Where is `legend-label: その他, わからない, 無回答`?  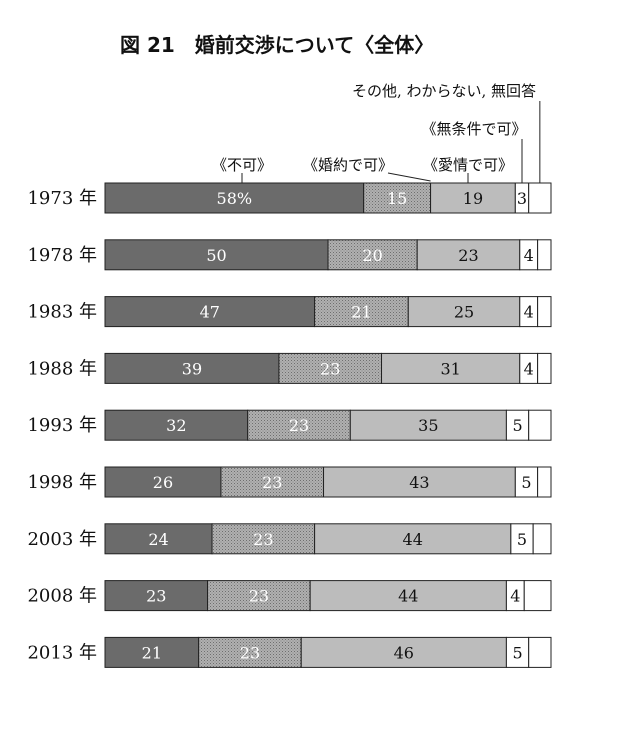 legend-label: その他, わからない, 無回答 is located at coordinates (444, 91).